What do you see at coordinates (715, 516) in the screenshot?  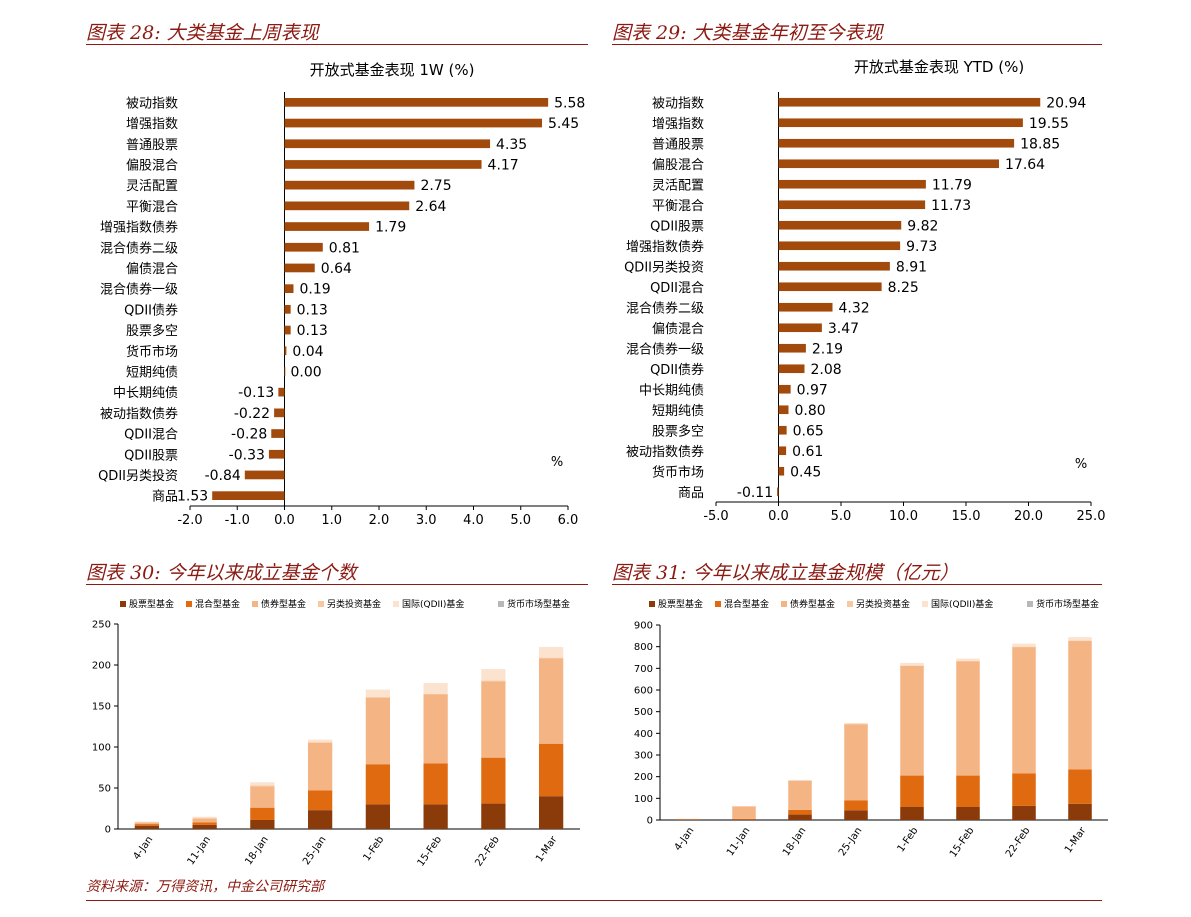 I see `x-tick-label: -5.0` at bounding box center [715, 516].